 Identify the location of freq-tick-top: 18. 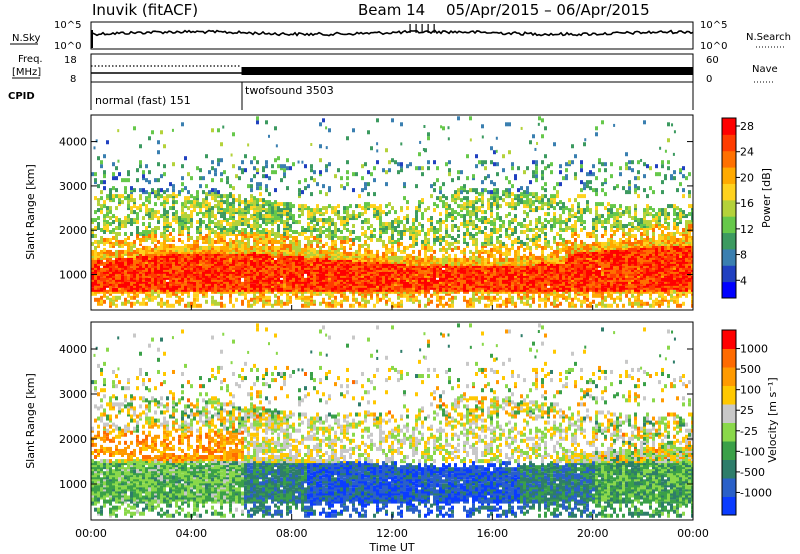
(70, 60).